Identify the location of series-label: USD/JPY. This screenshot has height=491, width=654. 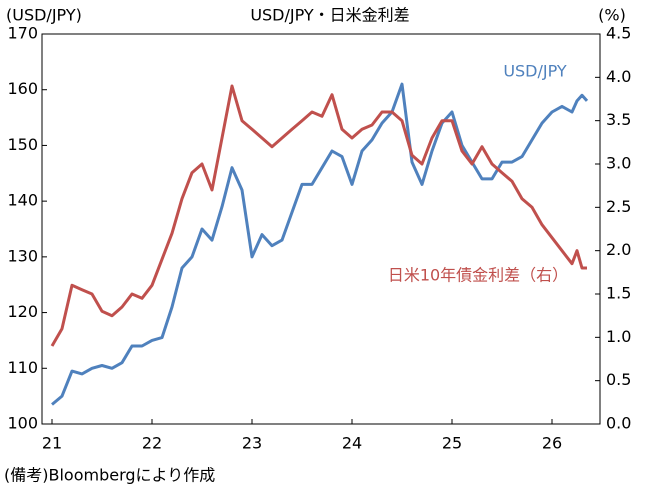
(535, 71).